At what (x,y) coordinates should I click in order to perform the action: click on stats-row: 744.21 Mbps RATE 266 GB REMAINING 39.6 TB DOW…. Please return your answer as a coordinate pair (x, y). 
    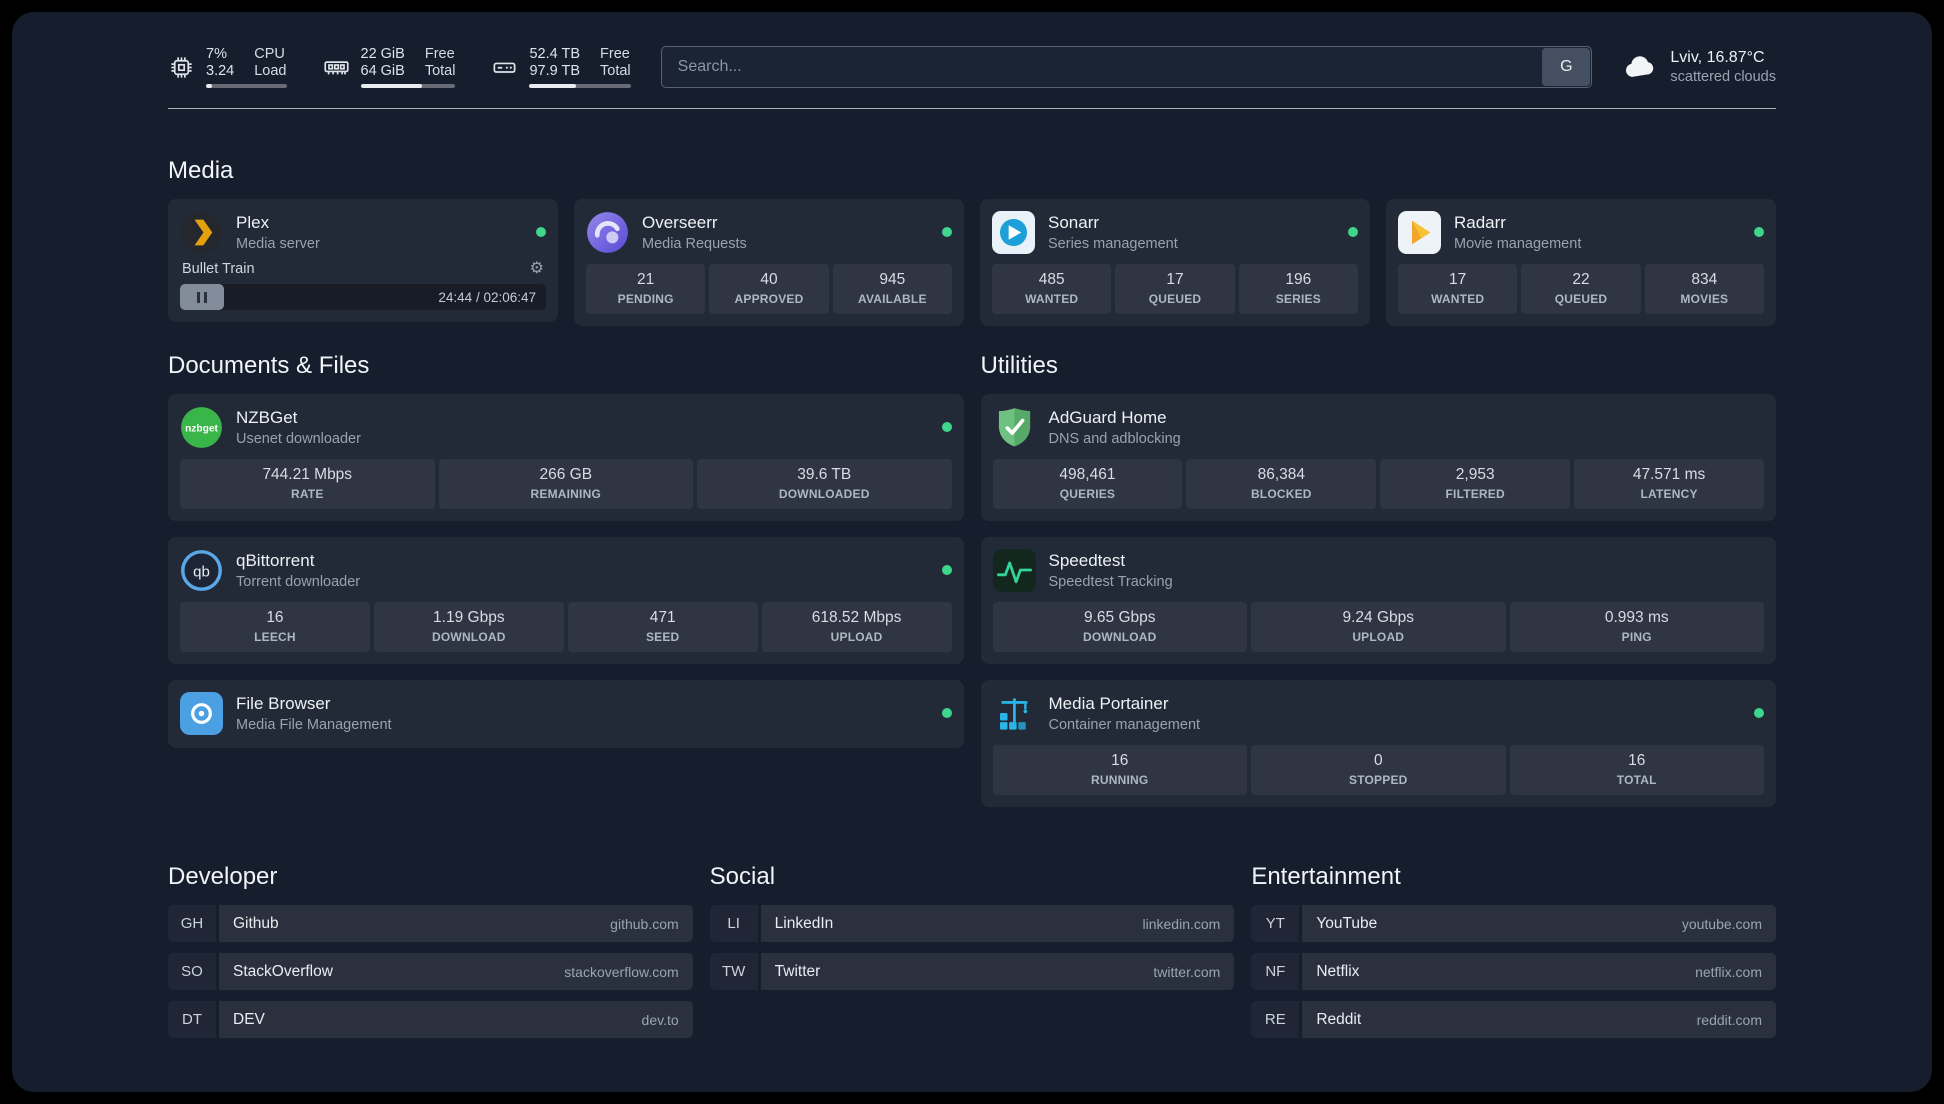
    Looking at the image, I should click on (566, 484).